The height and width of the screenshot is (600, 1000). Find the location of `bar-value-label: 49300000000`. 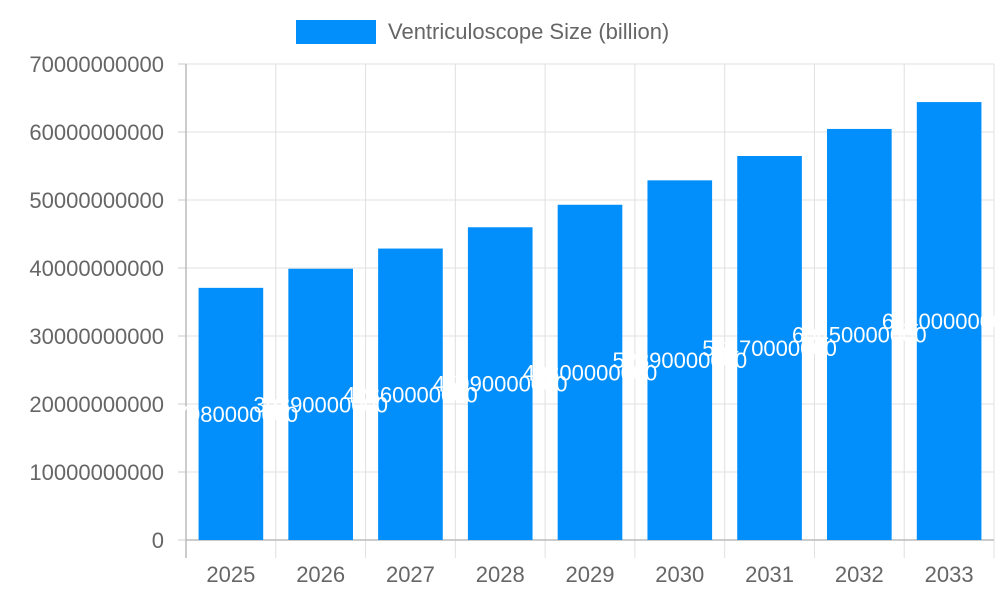

bar-value-label: 49300000000 is located at coordinates (590, 372).